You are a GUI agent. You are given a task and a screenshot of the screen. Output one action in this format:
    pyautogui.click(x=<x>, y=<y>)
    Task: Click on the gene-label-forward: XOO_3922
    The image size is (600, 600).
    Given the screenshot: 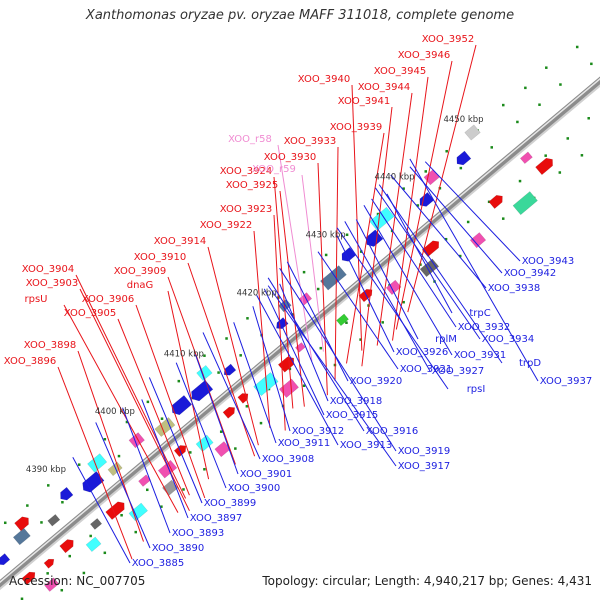 What is the action you would take?
    pyautogui.click(x=226, y=225)
    